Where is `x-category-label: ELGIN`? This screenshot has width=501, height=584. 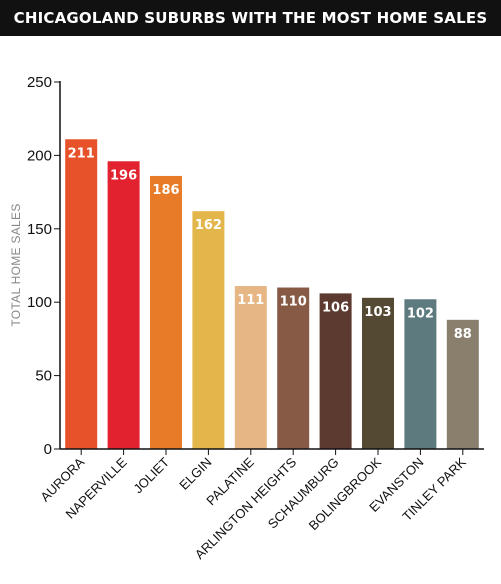 x-category-label: ELGIN is located at coordinates (195, 474).